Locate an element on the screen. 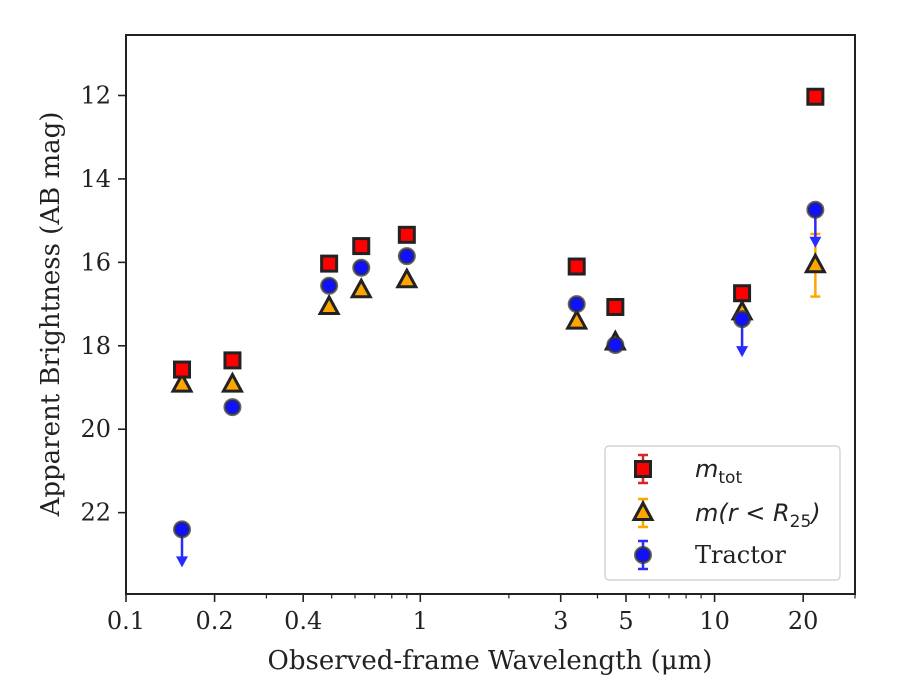 The height and width of the screenshot is (700, 900). legend: mtot m(r < R25) Tractor is located at coordinates (722, 513).